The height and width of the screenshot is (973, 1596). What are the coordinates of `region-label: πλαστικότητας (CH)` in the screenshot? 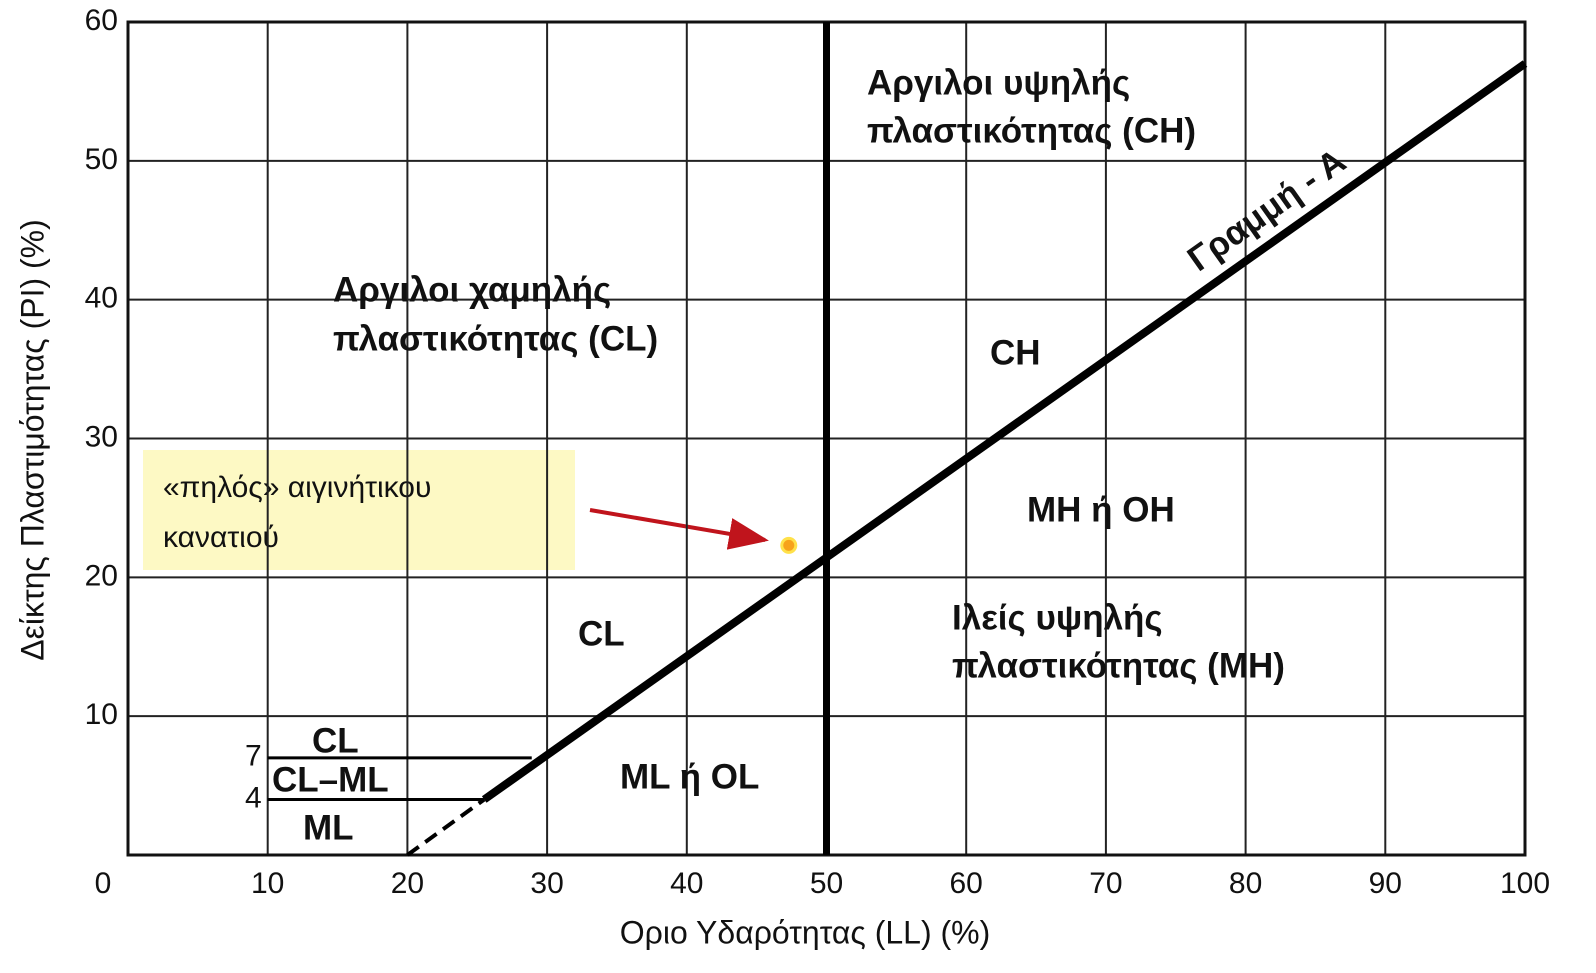 It's located at (1031, 130).